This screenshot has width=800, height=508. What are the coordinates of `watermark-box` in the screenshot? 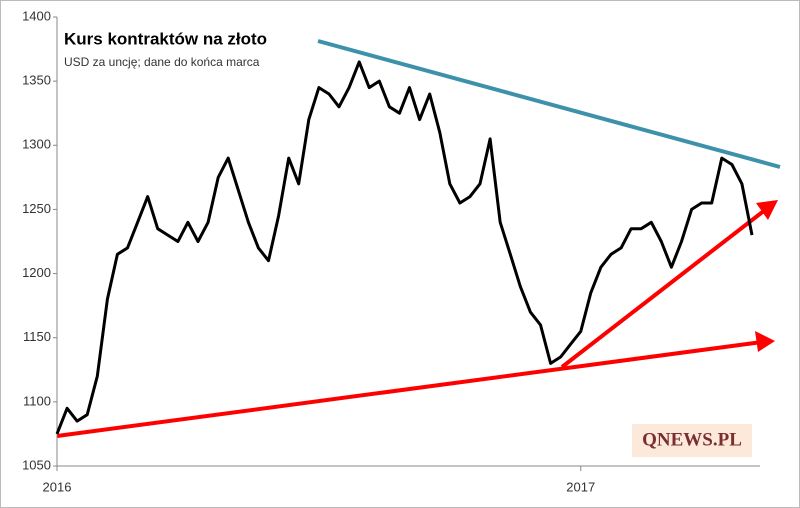 It's located at (692, 440).